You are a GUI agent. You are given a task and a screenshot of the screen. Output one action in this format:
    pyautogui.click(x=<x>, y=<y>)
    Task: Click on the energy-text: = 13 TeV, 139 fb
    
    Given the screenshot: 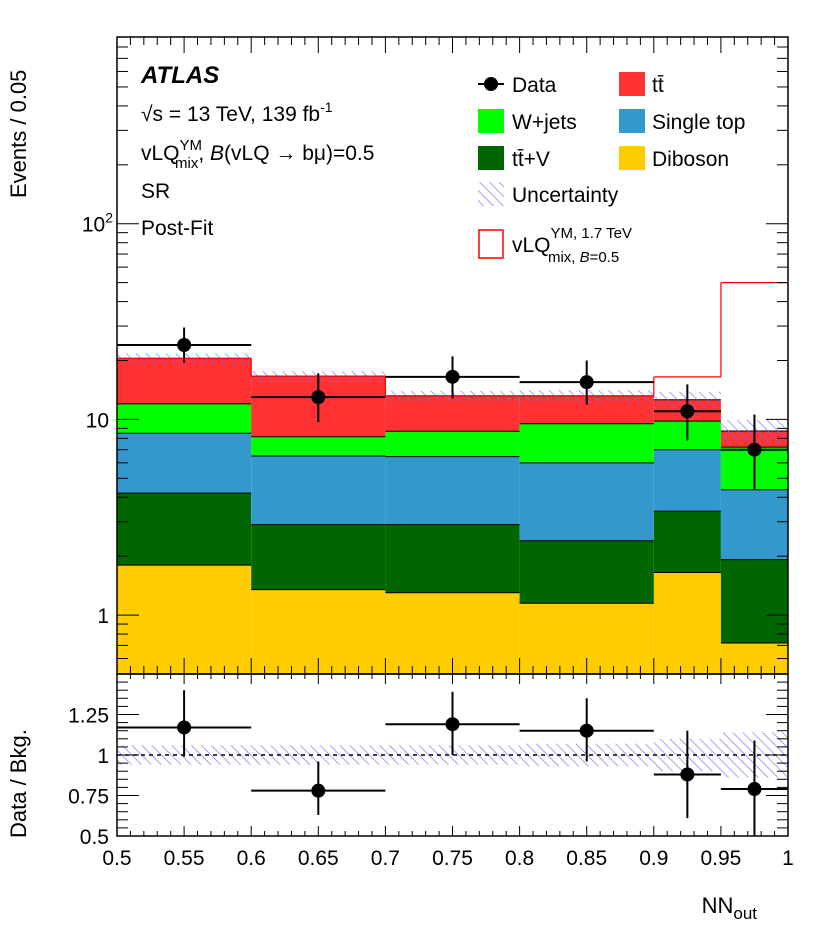 What is the action you would take?
    pyautogui.click(x=241, y=114)
    